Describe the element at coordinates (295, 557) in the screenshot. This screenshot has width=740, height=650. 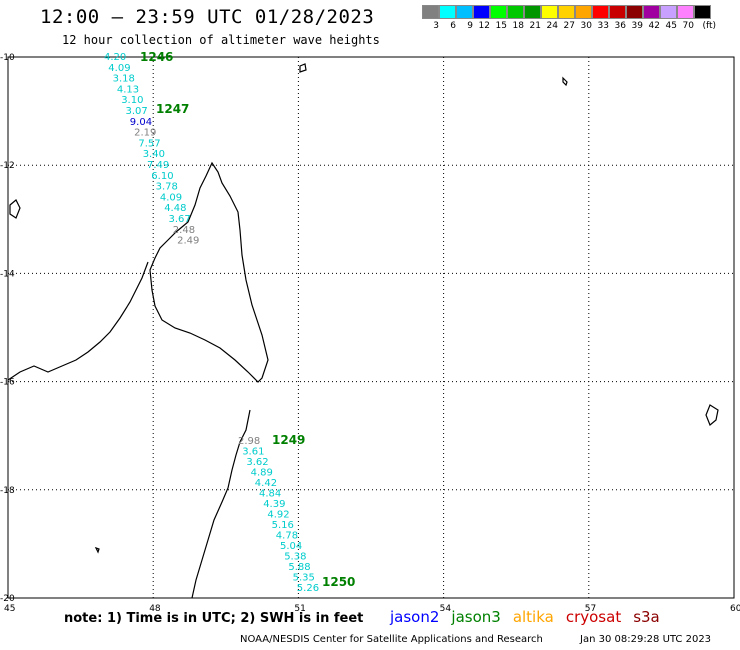
I see `wave-height-value: 5.38` at that location.